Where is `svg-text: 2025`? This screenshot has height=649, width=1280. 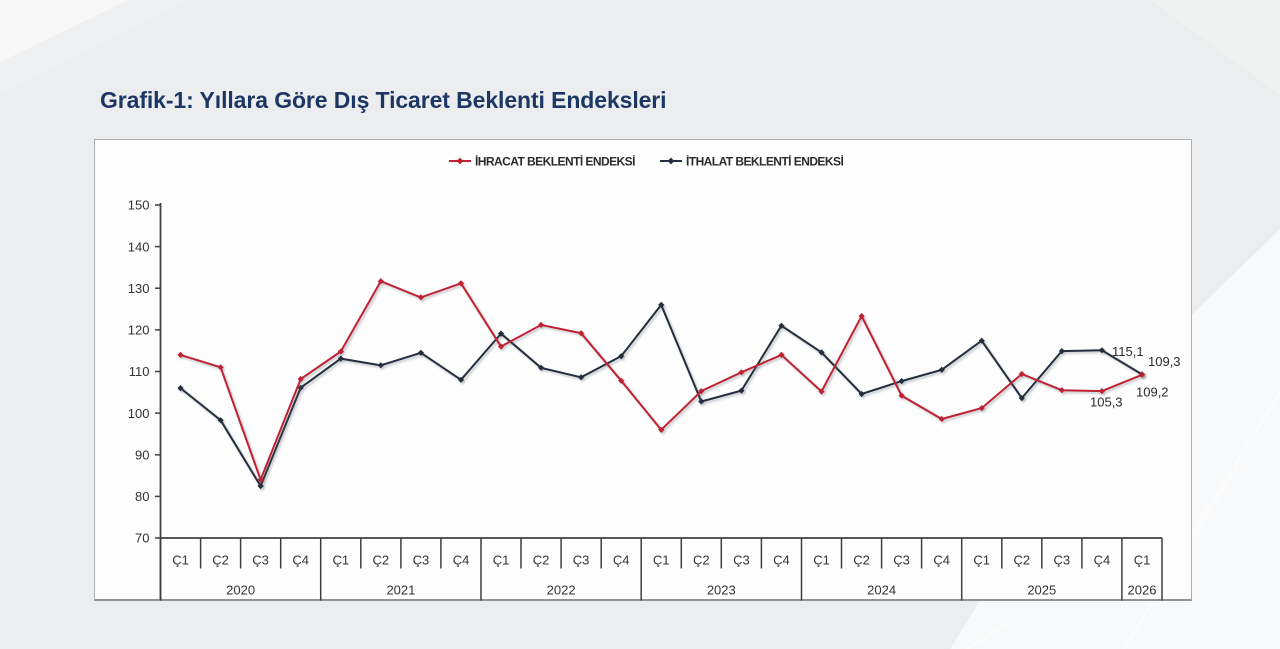
svg-text: 2025 is located at coordinates (1041, 590).